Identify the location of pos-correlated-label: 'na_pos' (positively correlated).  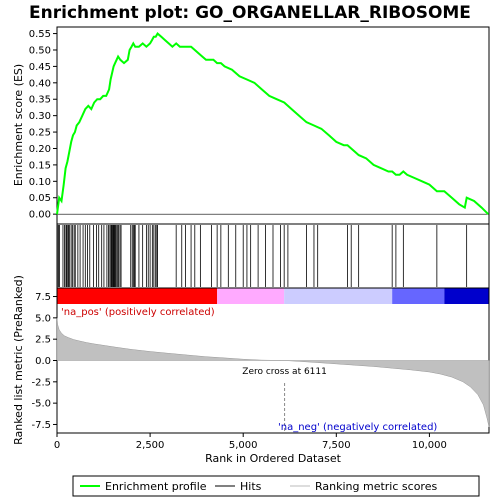
(138, 312).